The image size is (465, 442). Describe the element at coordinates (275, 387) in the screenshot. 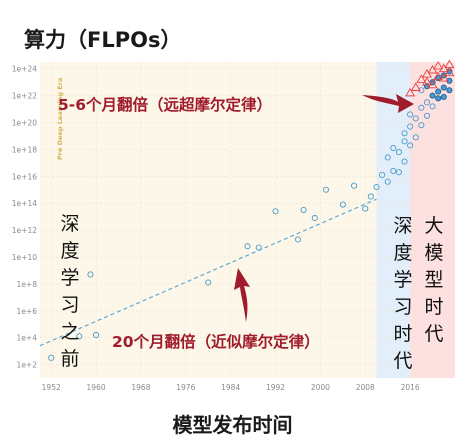

I see `x-tick-label: 1992` at that location.